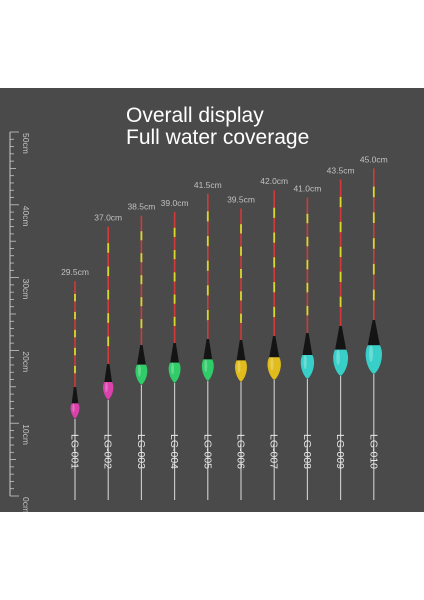 This screenshot has width=424, height=600. What do you see at coordinates (374, 159) in the screenshot?
I see `float-length-label: 45.0cm` at bounding box center [374, 159].